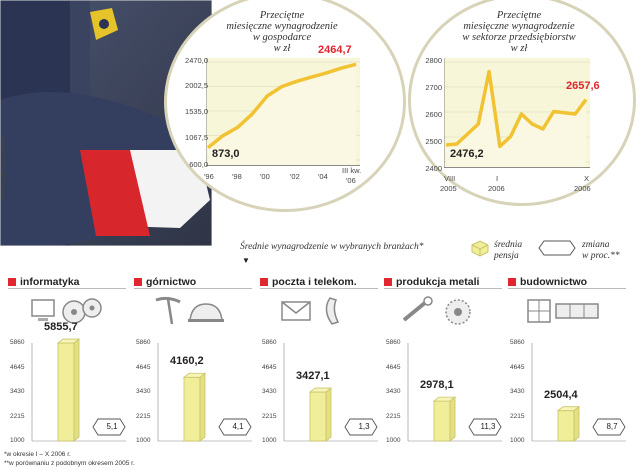 This screenshot has height=470, width=640. I want to click on legend-hex-line: w proc.**, so click(601, 256).